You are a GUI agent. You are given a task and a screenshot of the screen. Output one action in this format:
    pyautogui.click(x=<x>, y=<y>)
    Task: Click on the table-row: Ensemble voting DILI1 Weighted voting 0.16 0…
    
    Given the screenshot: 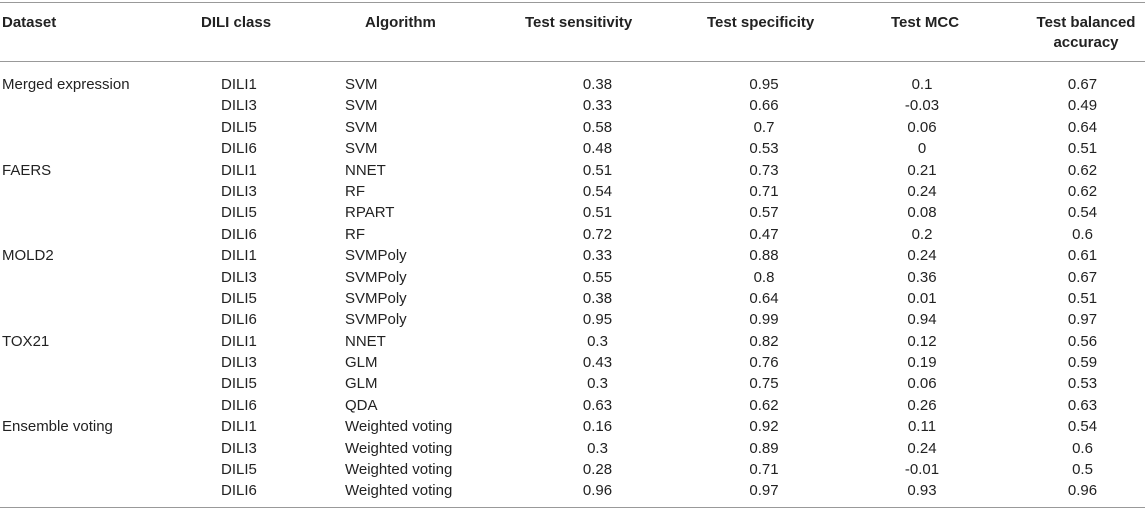 What is the action you would take?
    pyautogui.click(x=572, y=426)
    